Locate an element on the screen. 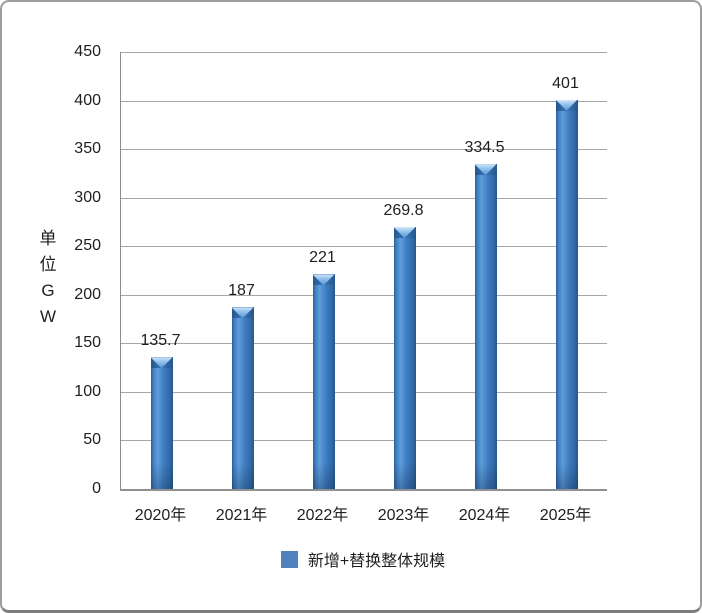 This screenshot has height=613, width=702. legend: 新增+替换整体规模 is located at coordinates (363, 559).